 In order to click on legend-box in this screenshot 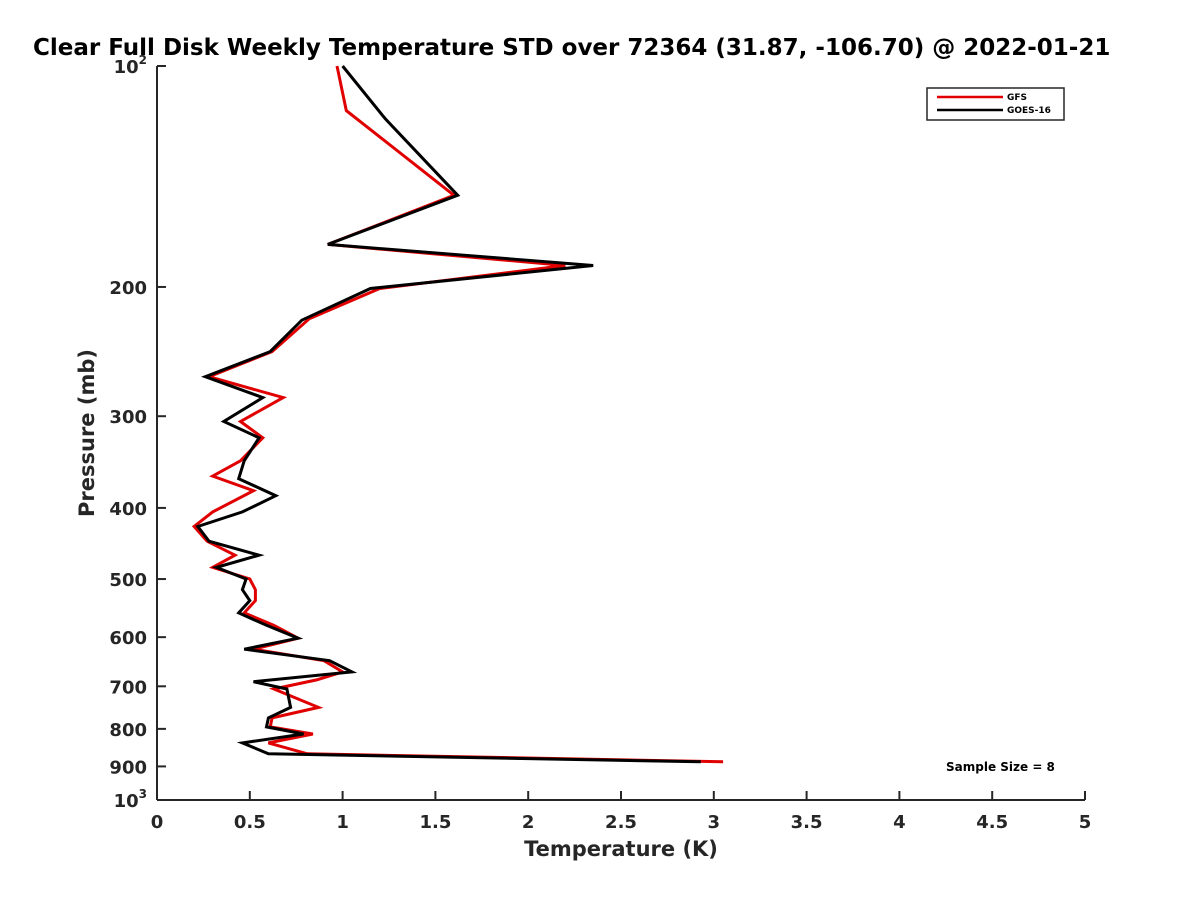, I will do `click(995, 104)`.